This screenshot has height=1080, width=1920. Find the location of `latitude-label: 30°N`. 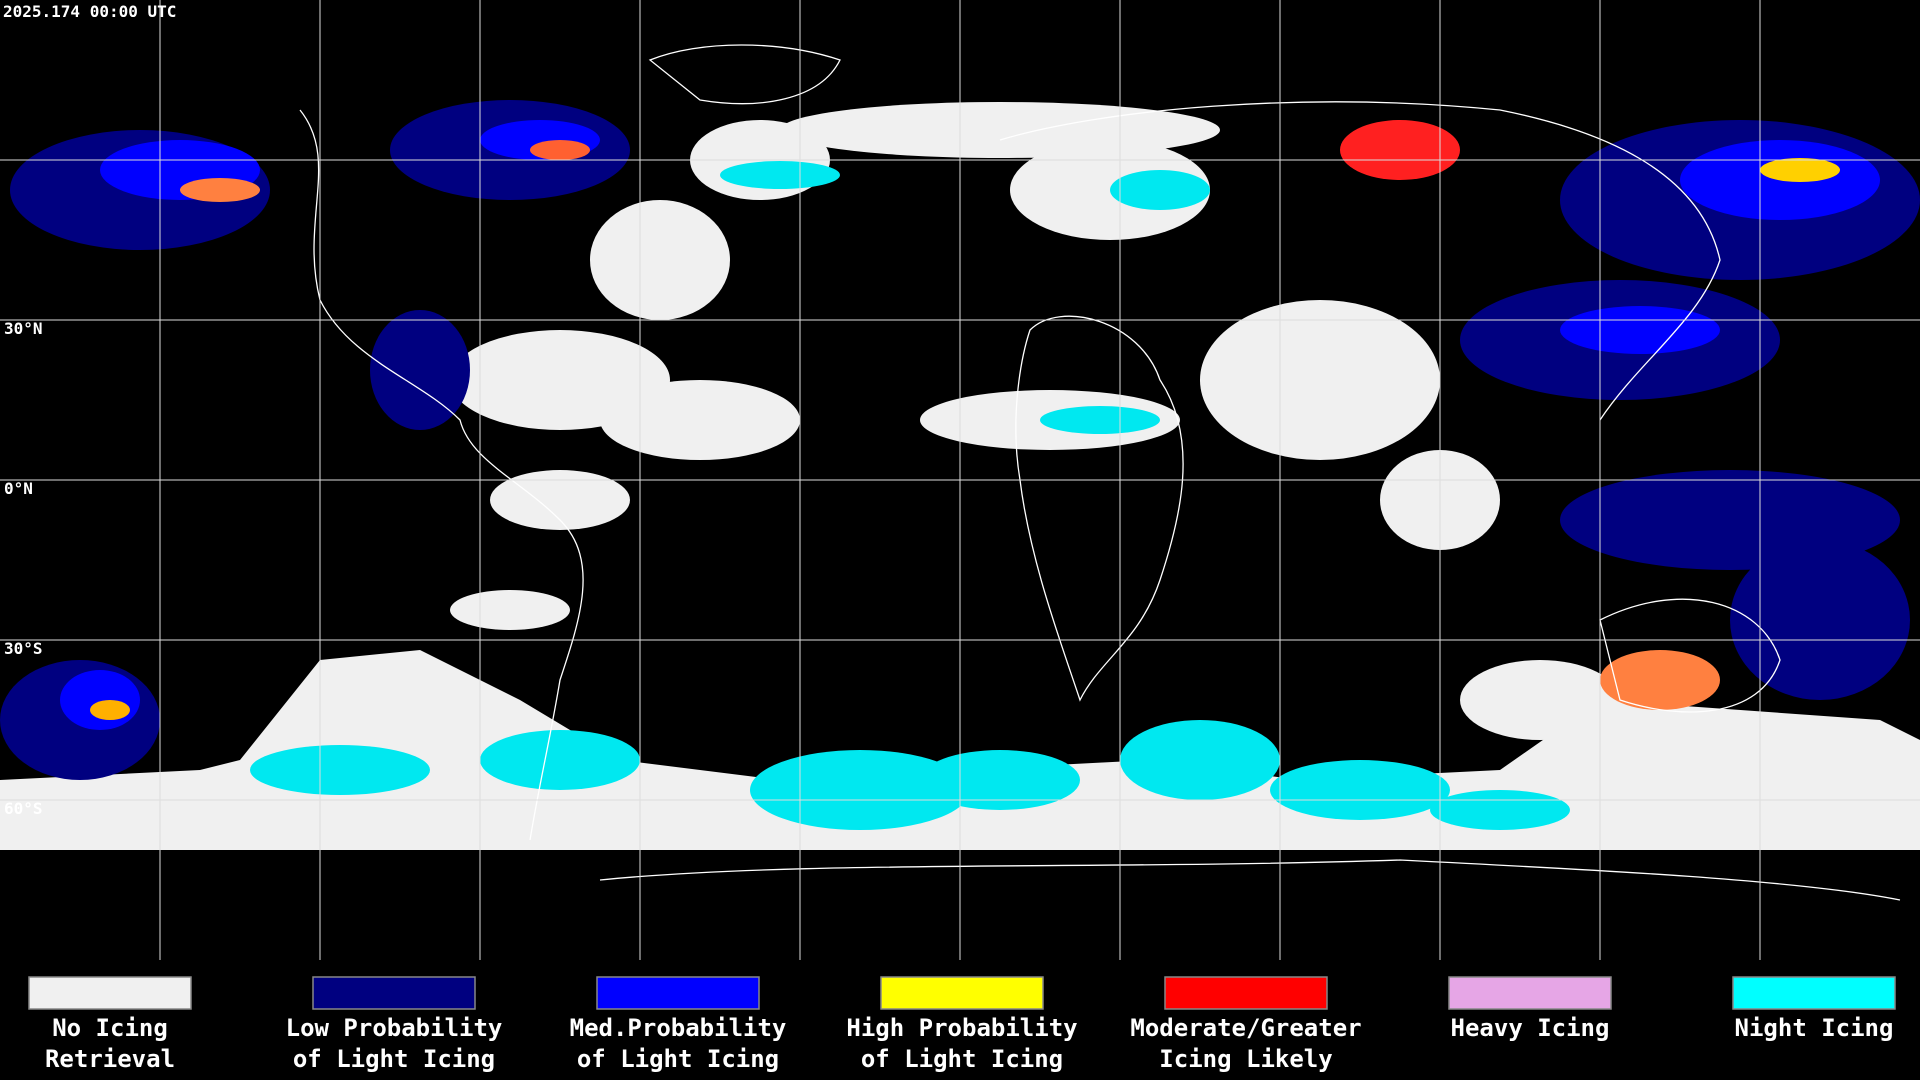

latitude-label: 30°N is located at coordinates (23, 328).